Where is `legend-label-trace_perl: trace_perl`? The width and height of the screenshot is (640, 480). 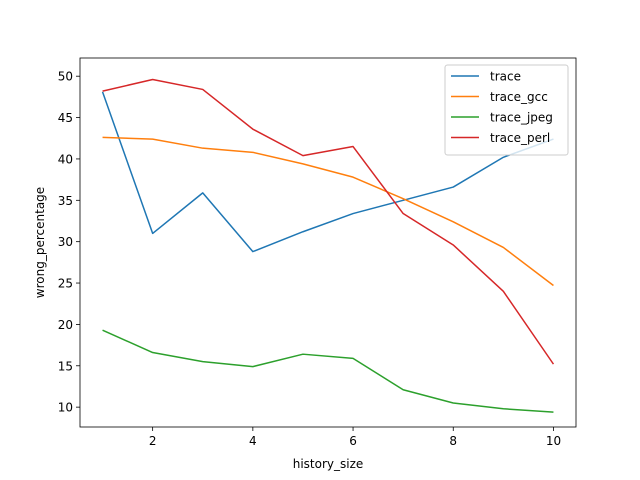
legend-label-trace_perl: trace_perl is located at coordinates (520, 138).